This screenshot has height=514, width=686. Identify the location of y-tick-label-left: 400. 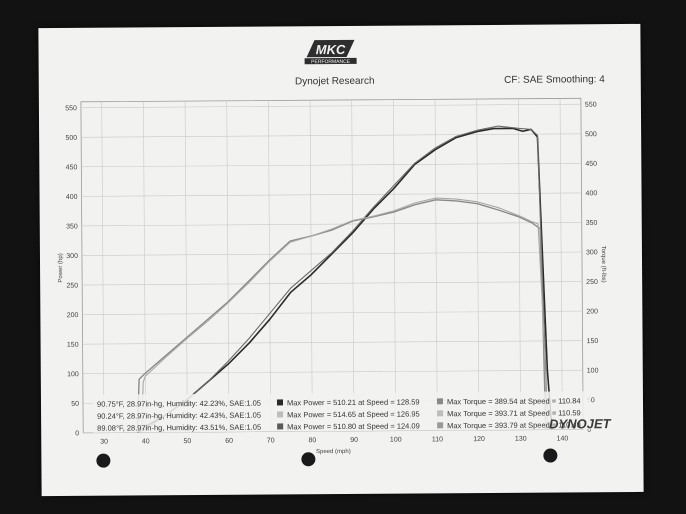
(72, 197).